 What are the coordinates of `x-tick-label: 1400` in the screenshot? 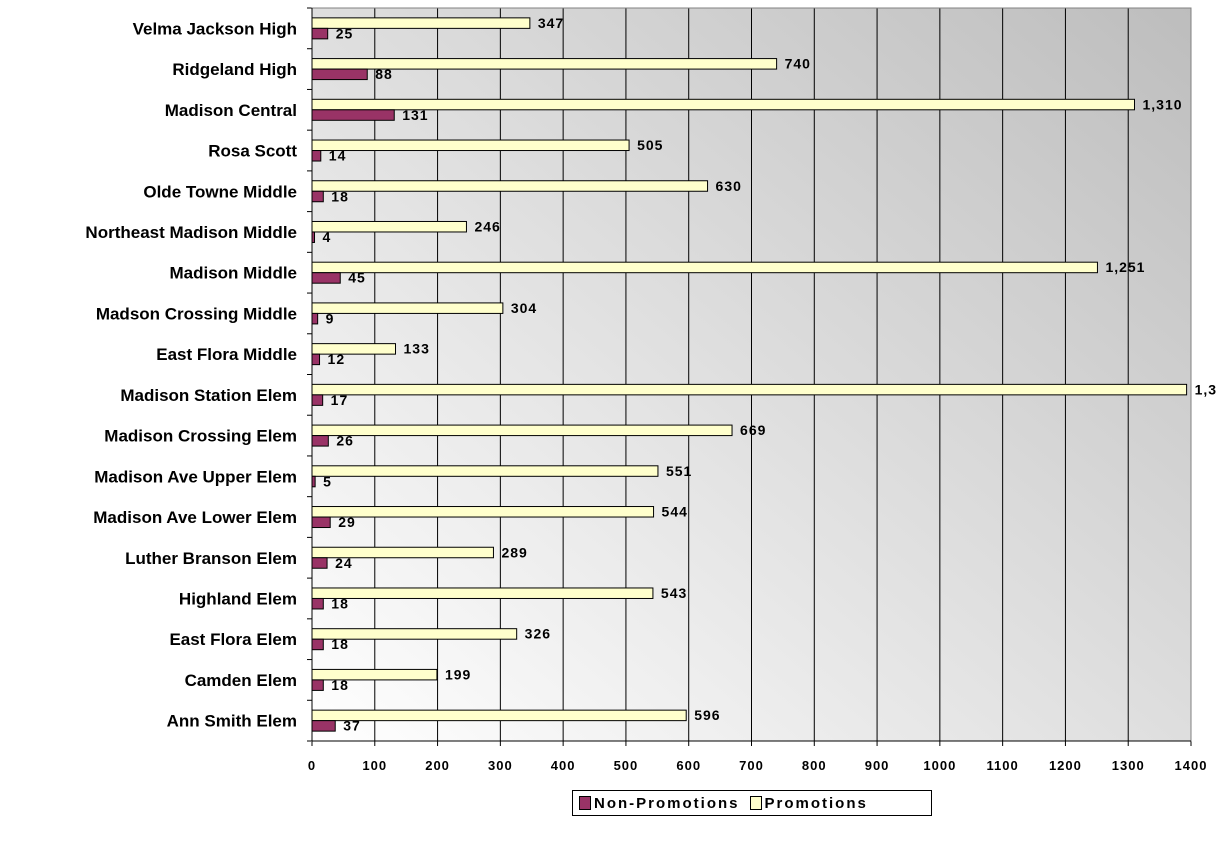 It's located at (1191, 765).